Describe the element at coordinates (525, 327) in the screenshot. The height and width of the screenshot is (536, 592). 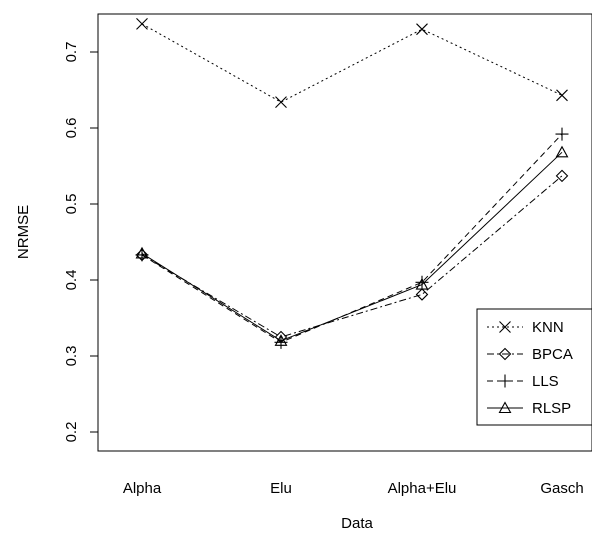
I see `legend-item-knn: KNN` at that location.